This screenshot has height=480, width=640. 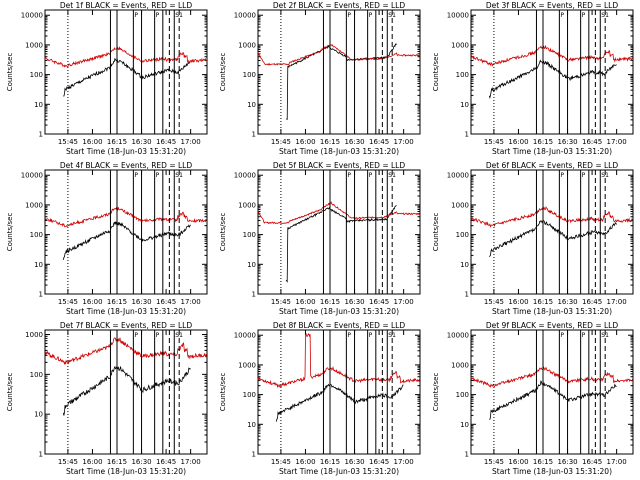 What do you see at coordinates (339, 5) in the screenshot?
I see `chart-title: Det 2f BLACK = Events, RED = LLD` at bounding box center [339, 5].